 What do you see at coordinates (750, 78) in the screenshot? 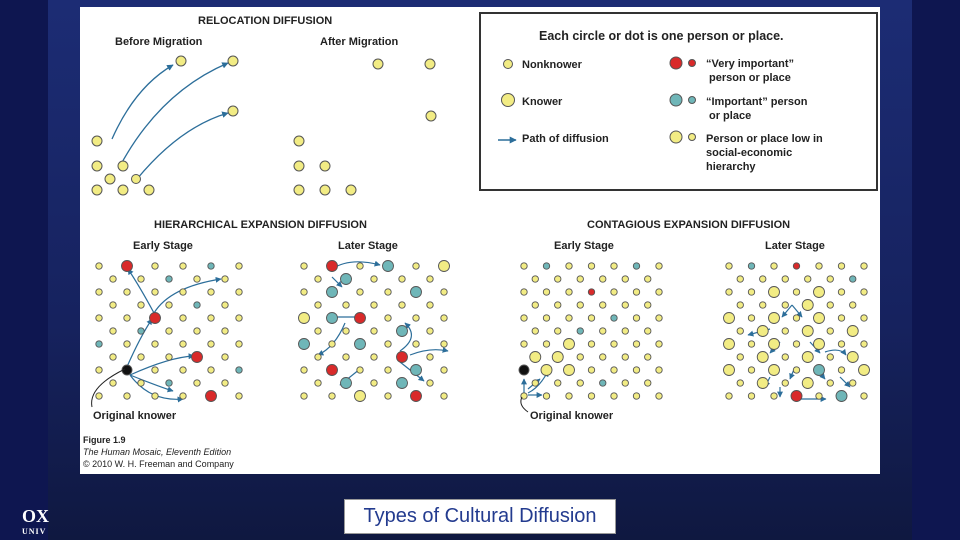
I see `legend-very-important-line2: person or place` at bounding box center [750, 78].